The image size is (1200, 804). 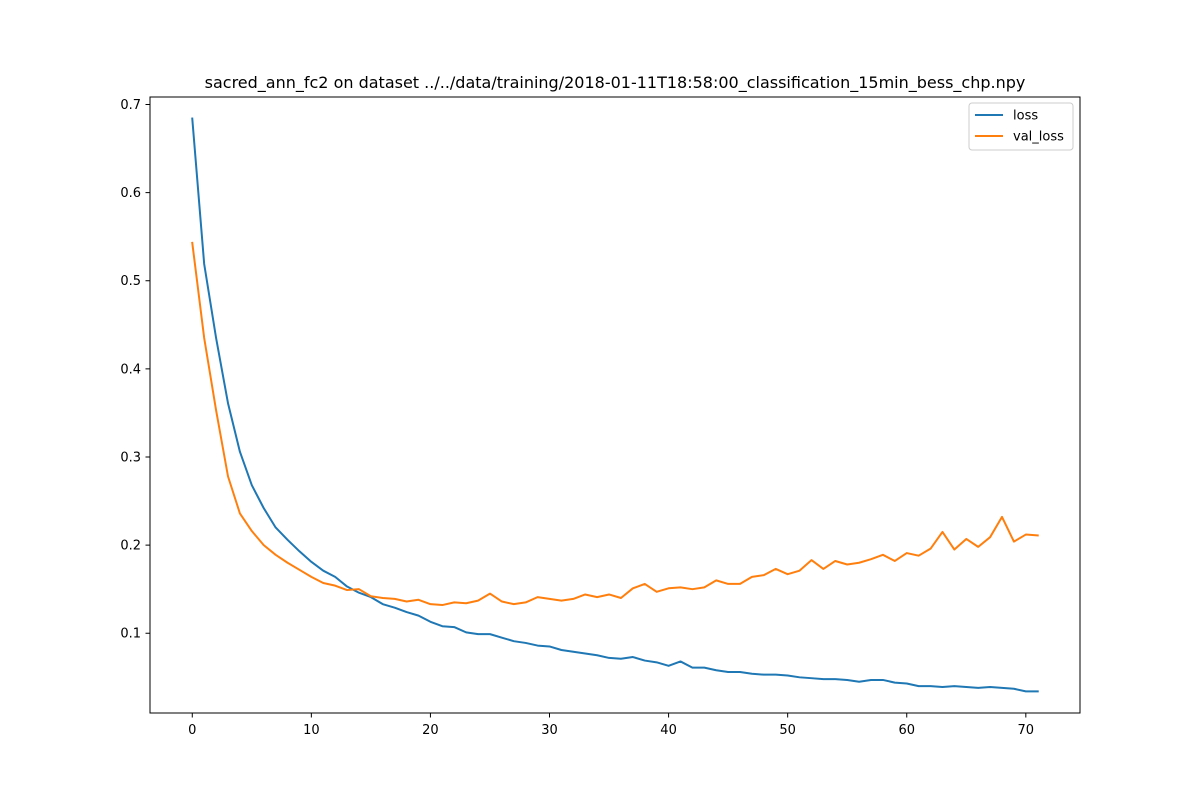 I want to click on x-tick-label: 70, so click(x=1026, y=730).